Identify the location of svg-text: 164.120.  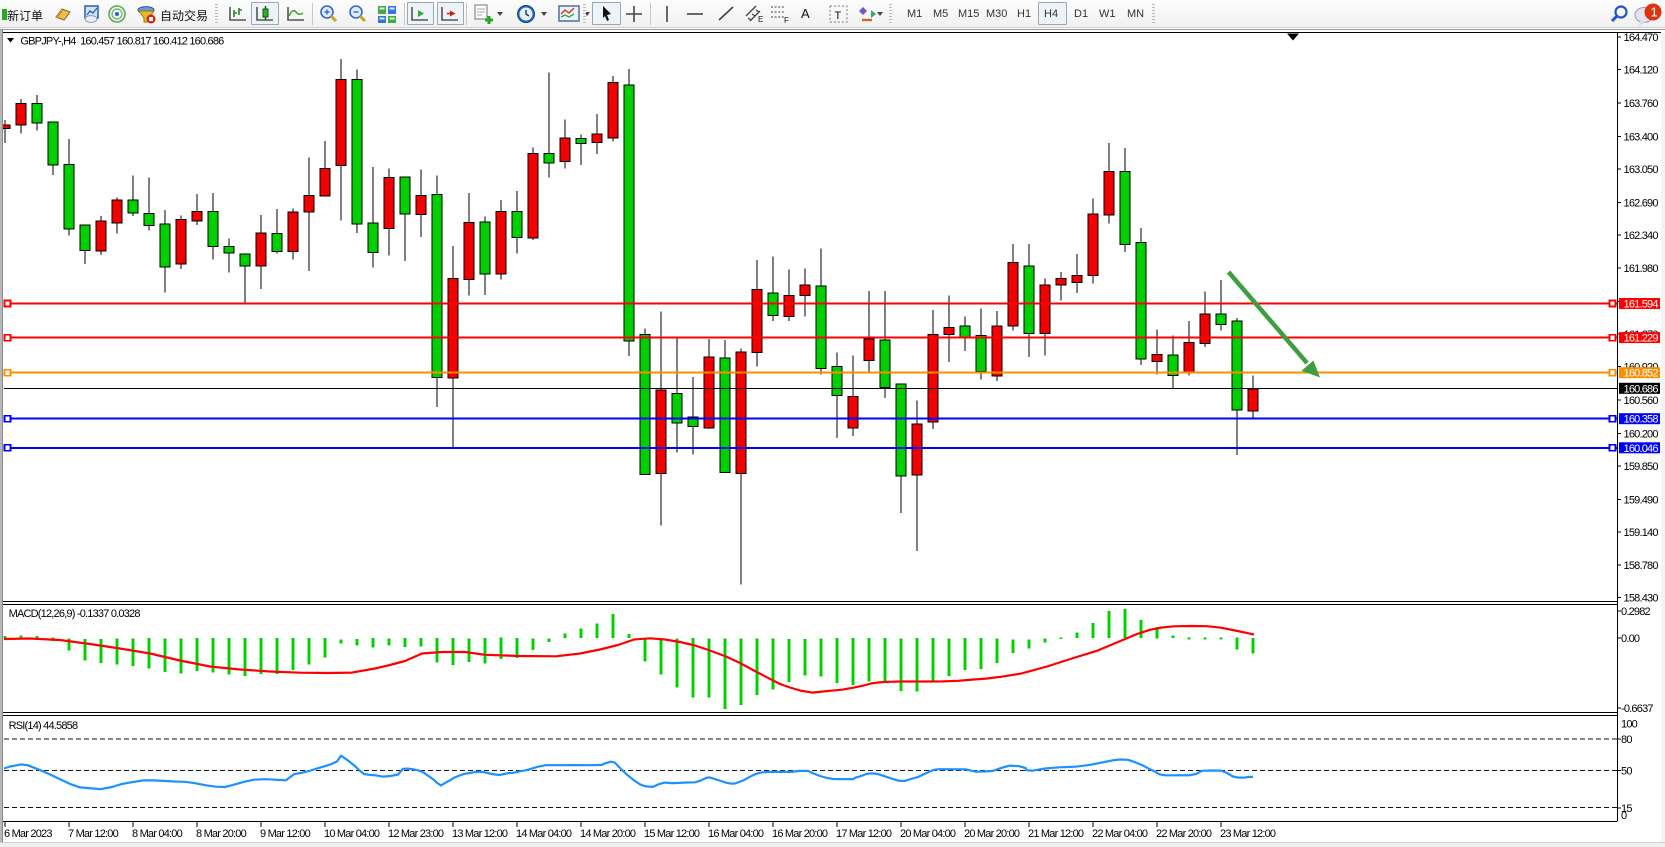
(1641, 71).